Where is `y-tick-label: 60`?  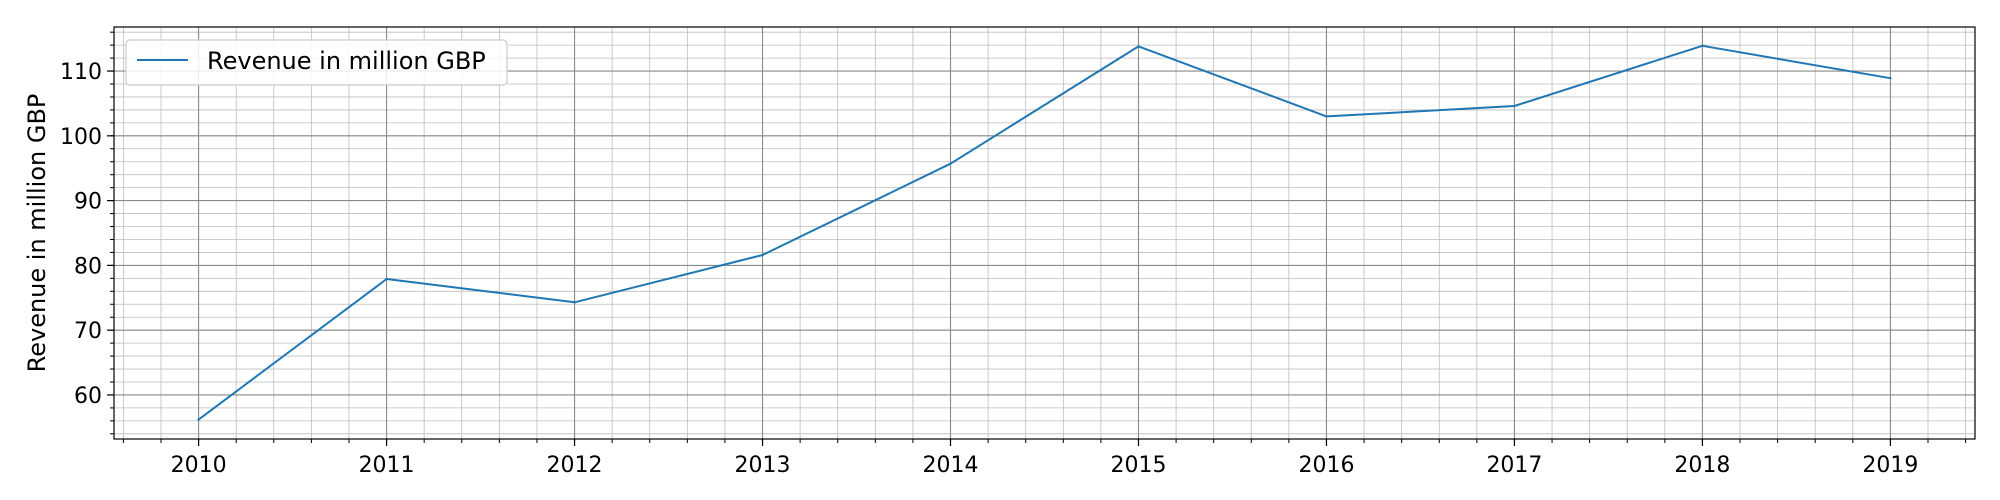 y-tick-label: 60 is located at coordinates (88, 396).